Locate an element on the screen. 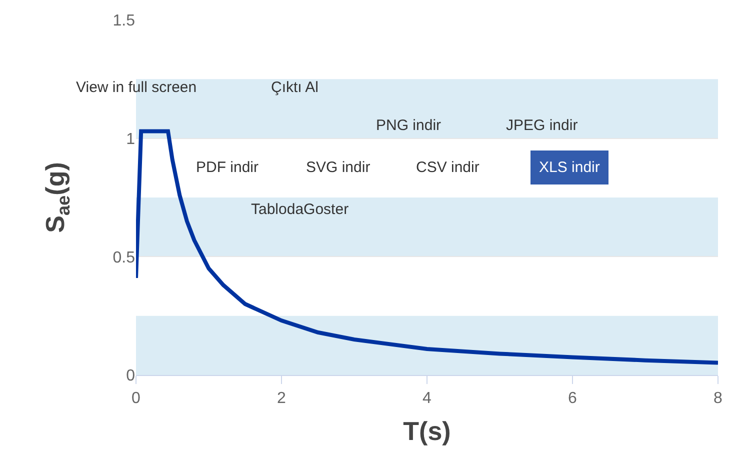 The width and height of the screenshot is (745, 471). x-tick-label: 4 is located at coordinates (427, 399).